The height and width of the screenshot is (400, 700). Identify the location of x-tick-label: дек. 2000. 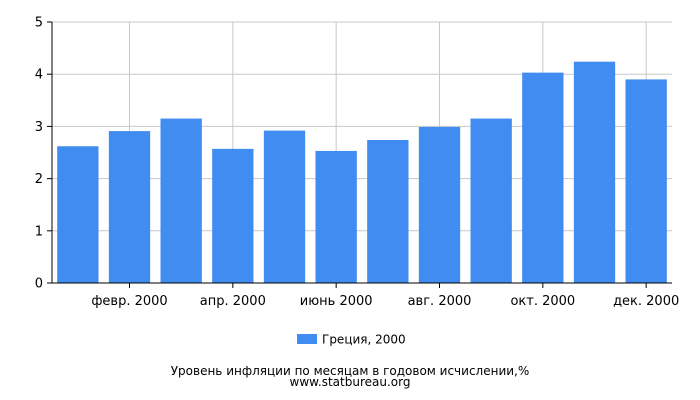
(646, 301).